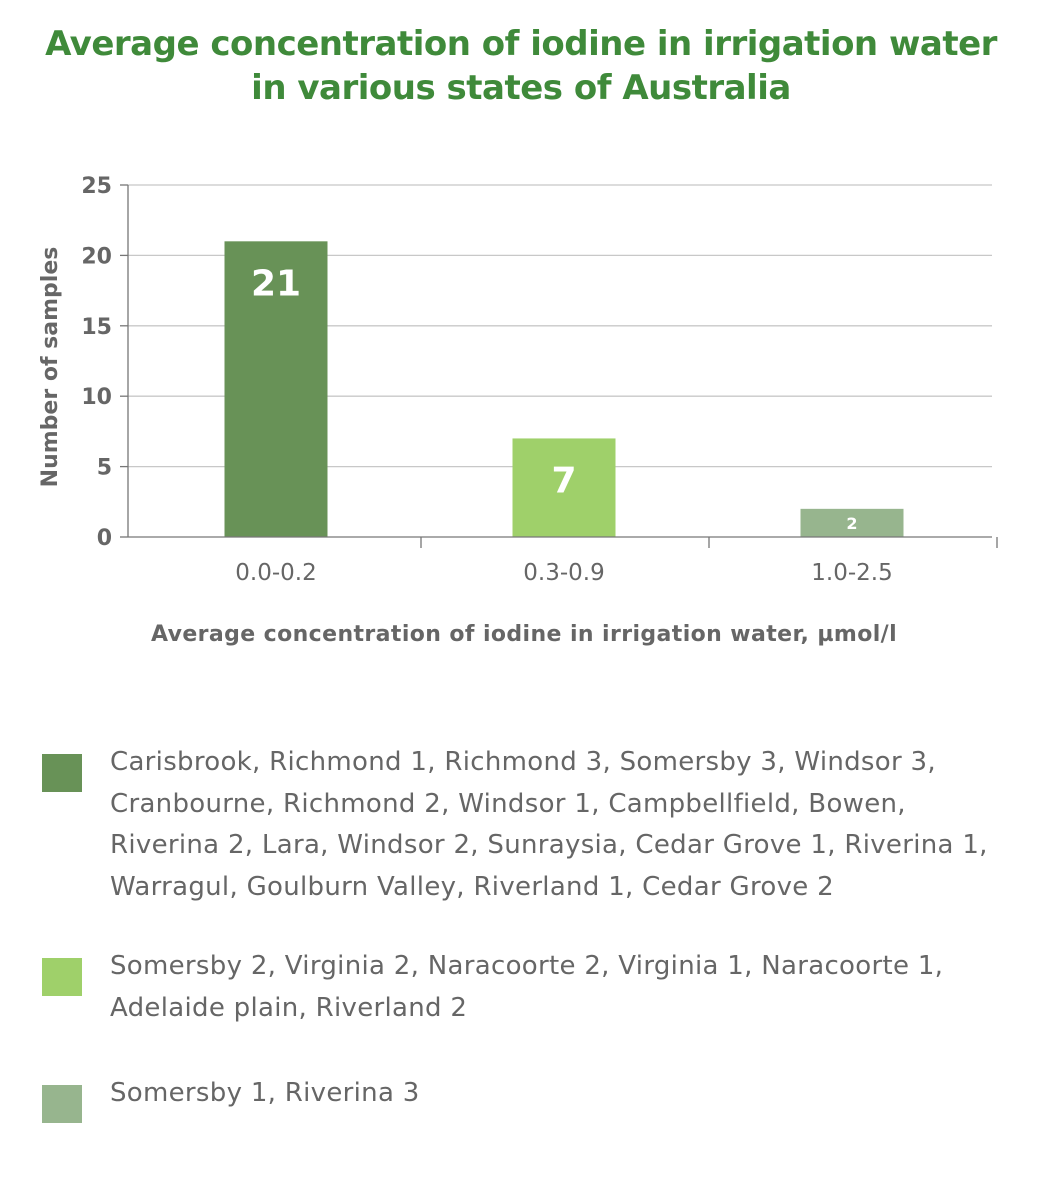 The width and height of the screenshot is (1042, 1190). What do you see at coordinates (96, 397) in the screenshot?
I see `y-tick-label-10: 10` at bounding box center [96, 397].